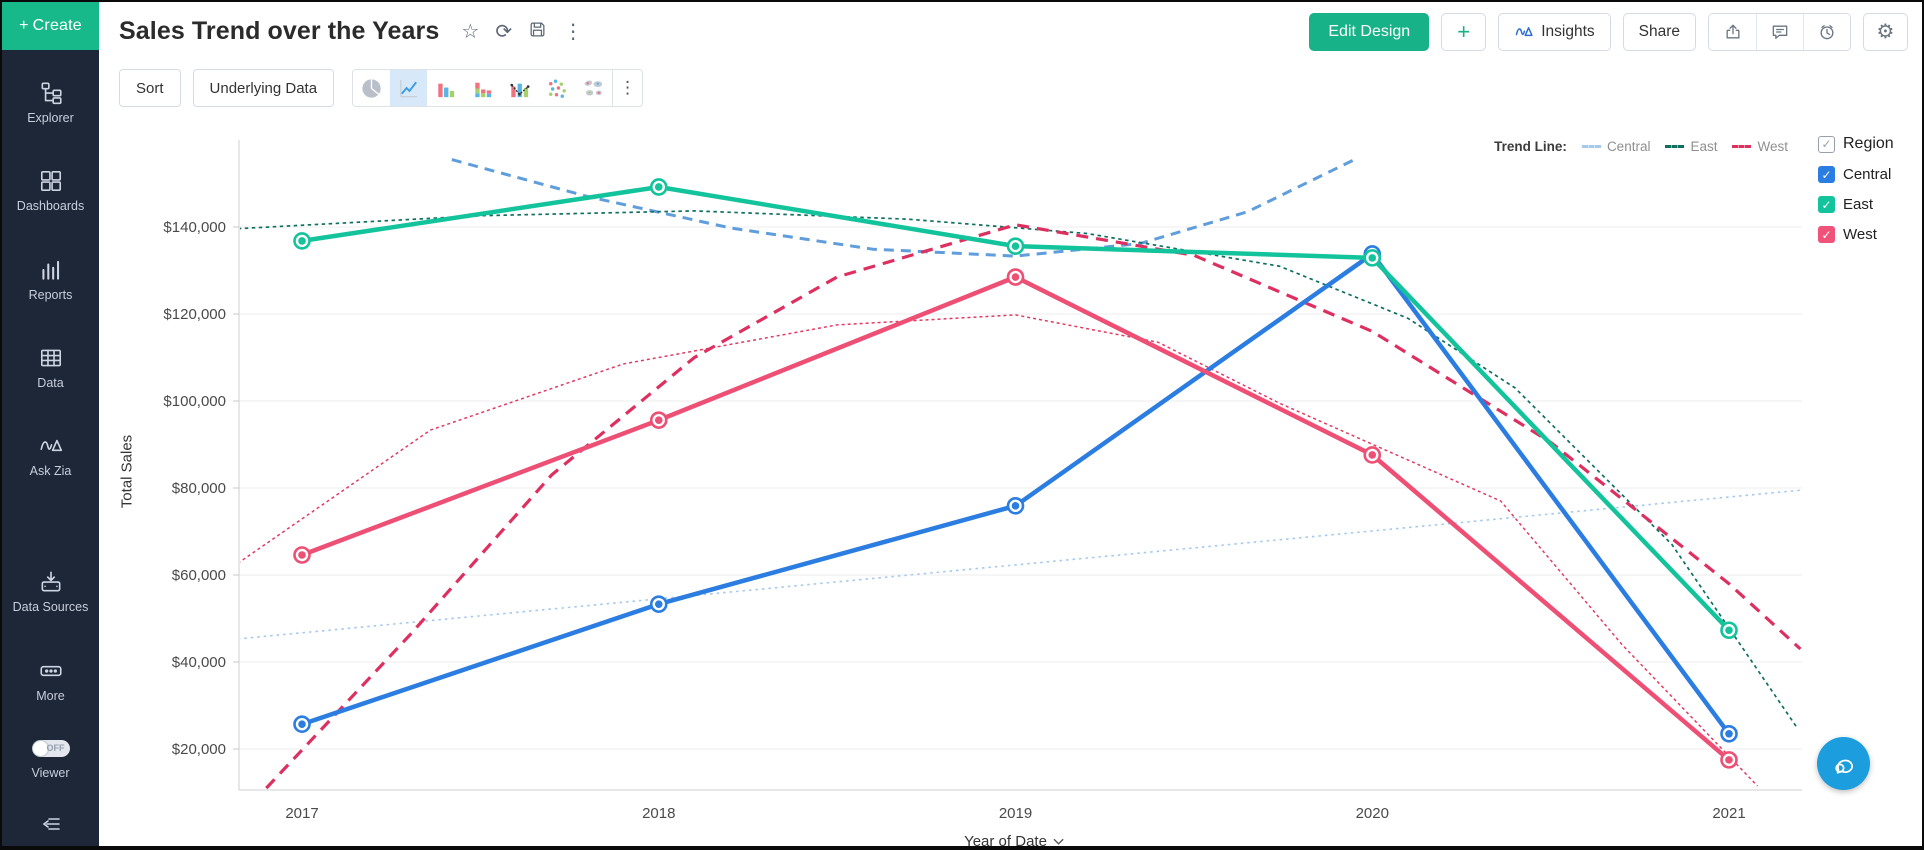  I want to click on data-point-east-2017, so click(302, 241).